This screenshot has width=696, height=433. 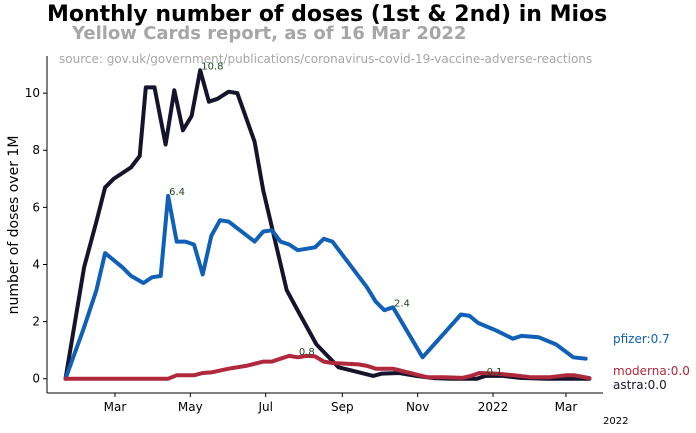 I want to click on x-axis-offset-label: 2022, so click(x=615, y=421).